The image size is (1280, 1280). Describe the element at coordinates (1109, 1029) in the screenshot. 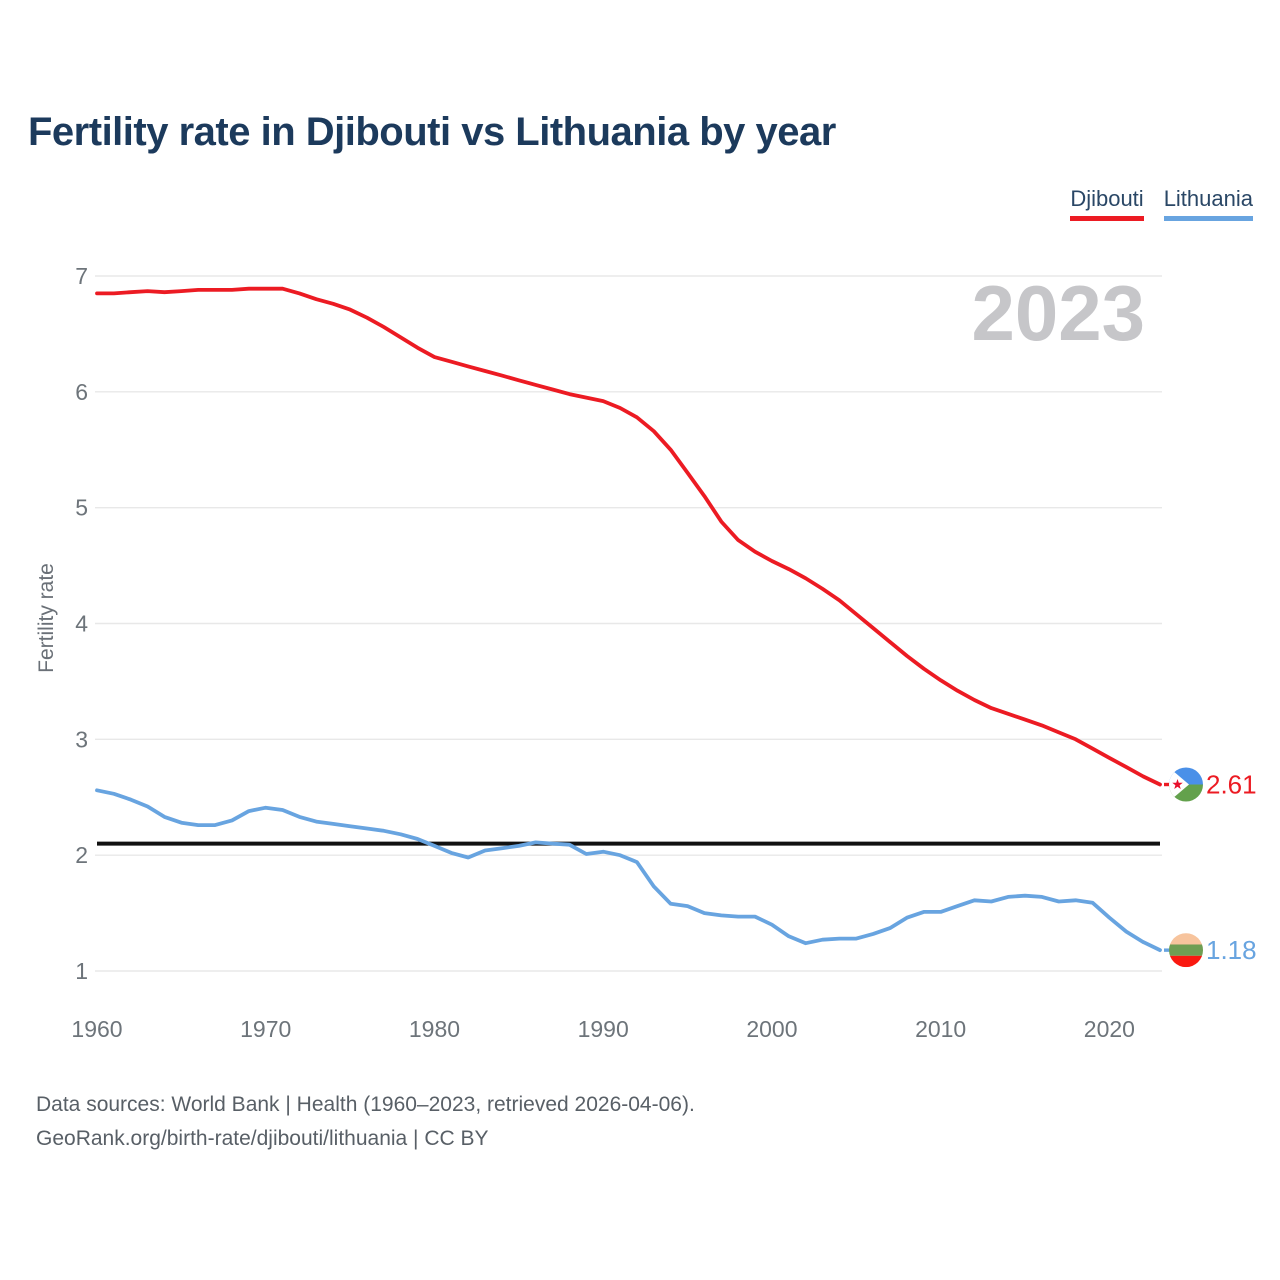

I see `x-tick-label-2020: 2020` at that location.